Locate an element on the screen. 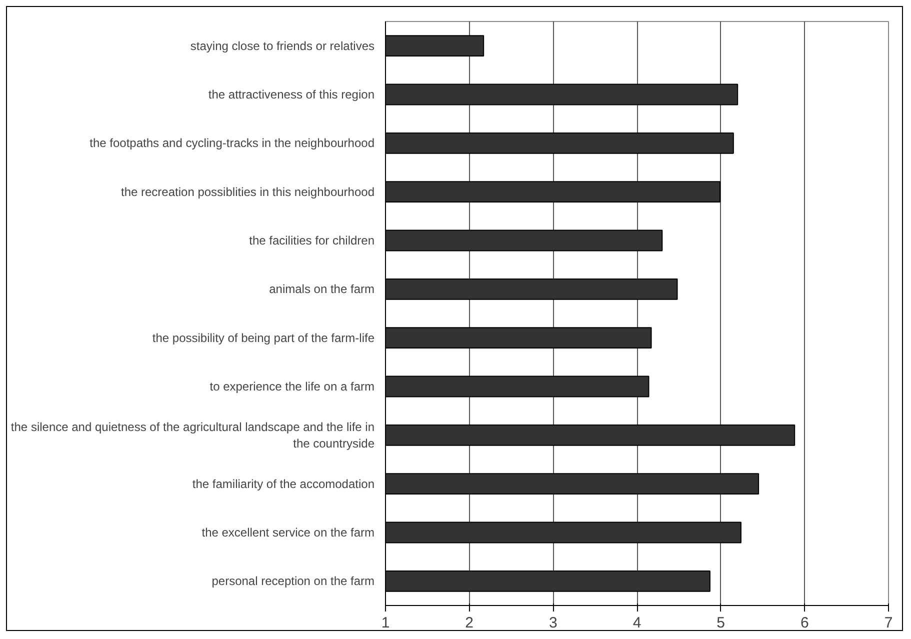 The height and width of the screenshot is (639, 911). y-tick-label: personal reception on the farm is located at coordinates (293, 581).